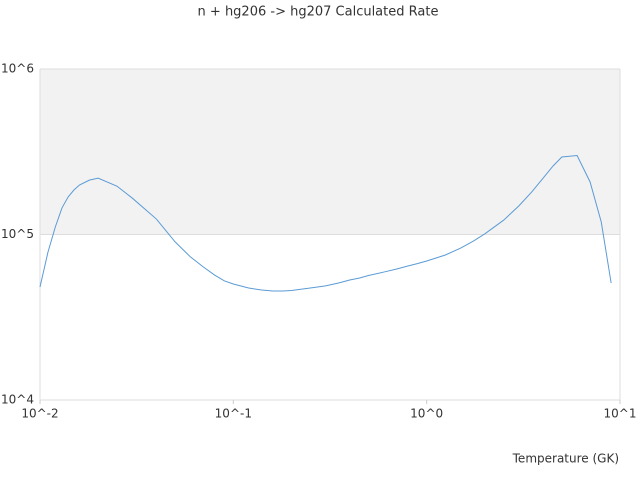 The height and width of the screenshot is (480, 640). Describe the element at coordinates (565, 459) in the screenshot. I see `x-axis-label: Temperature (GK)` at that location.